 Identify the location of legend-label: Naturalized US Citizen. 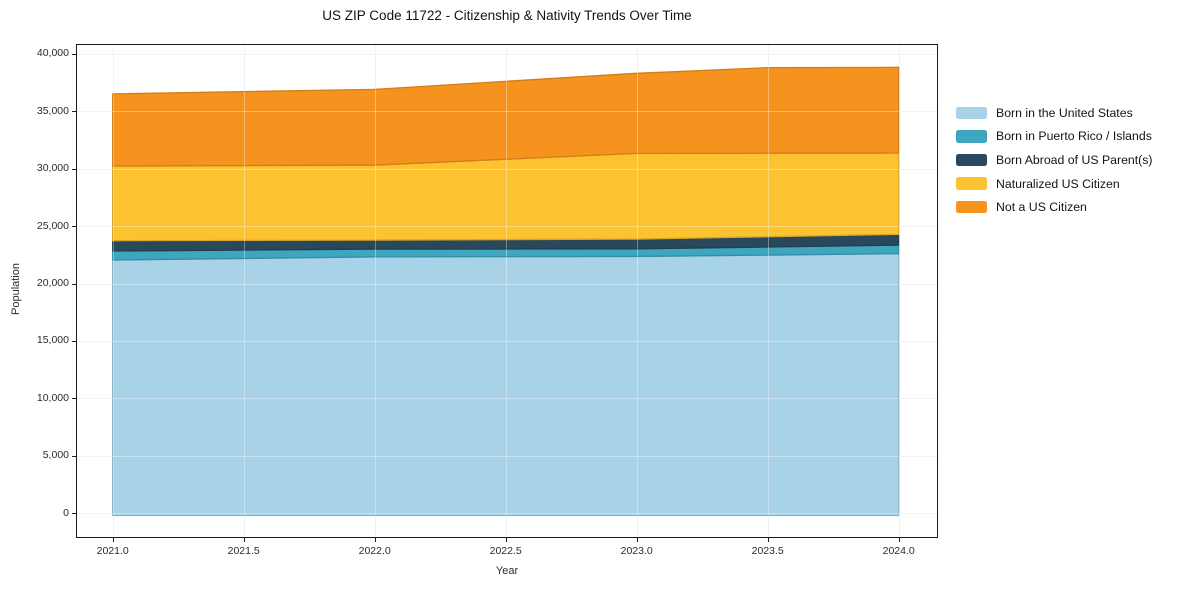
(1058, 183).